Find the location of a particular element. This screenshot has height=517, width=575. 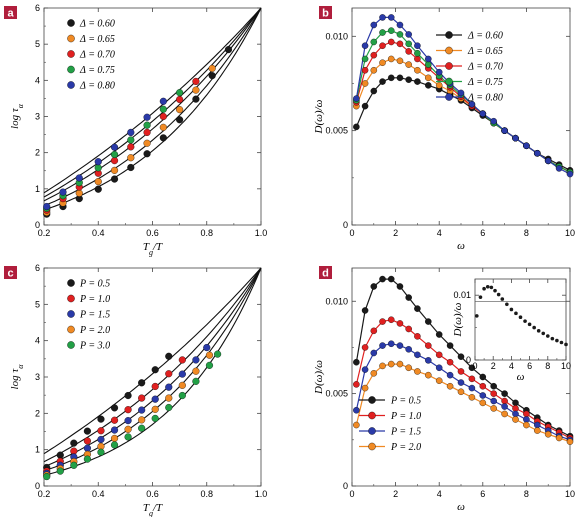

y-tick-label: 0.005 is located at coordinates (336, 394).